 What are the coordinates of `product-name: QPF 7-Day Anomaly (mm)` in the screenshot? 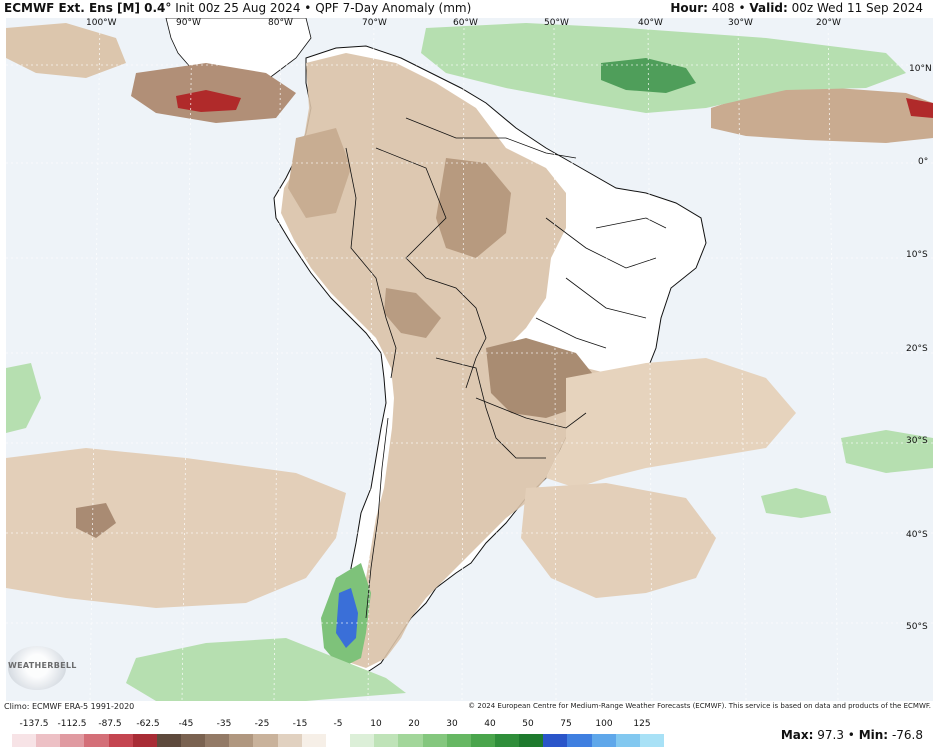 It's located at (393, 8).